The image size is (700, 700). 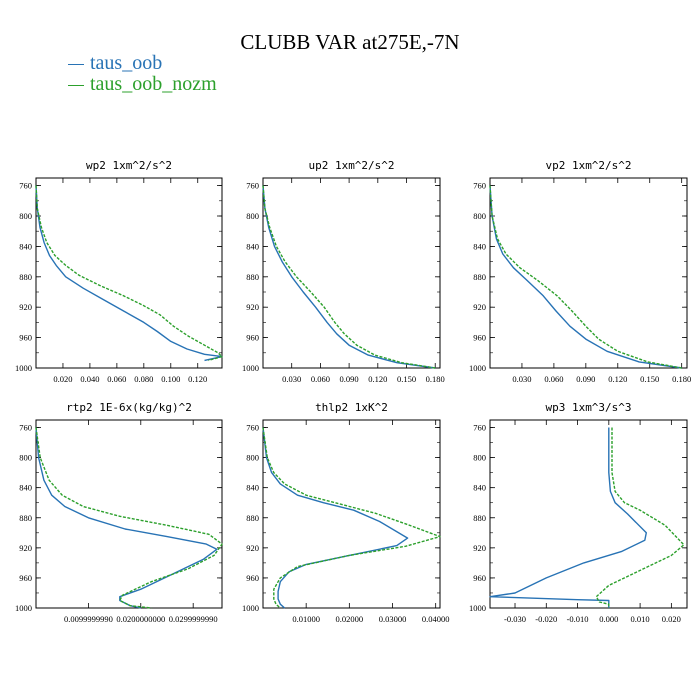 I want to click on legend-item-taus-oob-nozm: taus_oob_nozm, so click(x=142, y=84).